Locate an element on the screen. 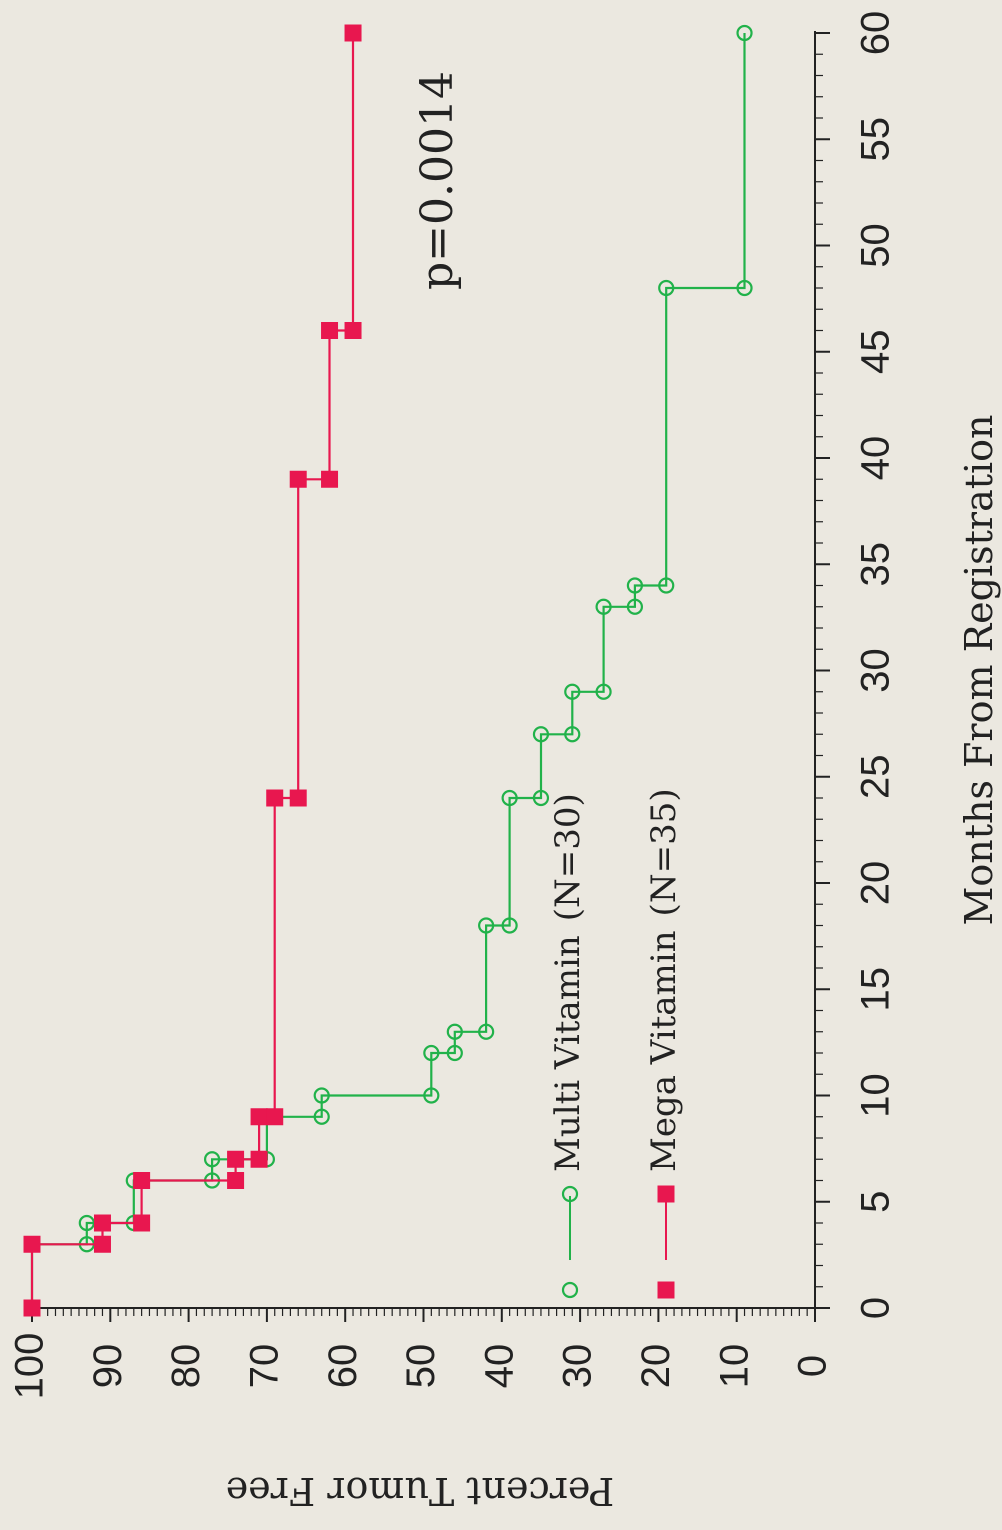 This screenshot has height=1530, width=1002. legend-item-mega-vitamin: Mega Vitamin (N=35) is located at coordinates (664, 1043).